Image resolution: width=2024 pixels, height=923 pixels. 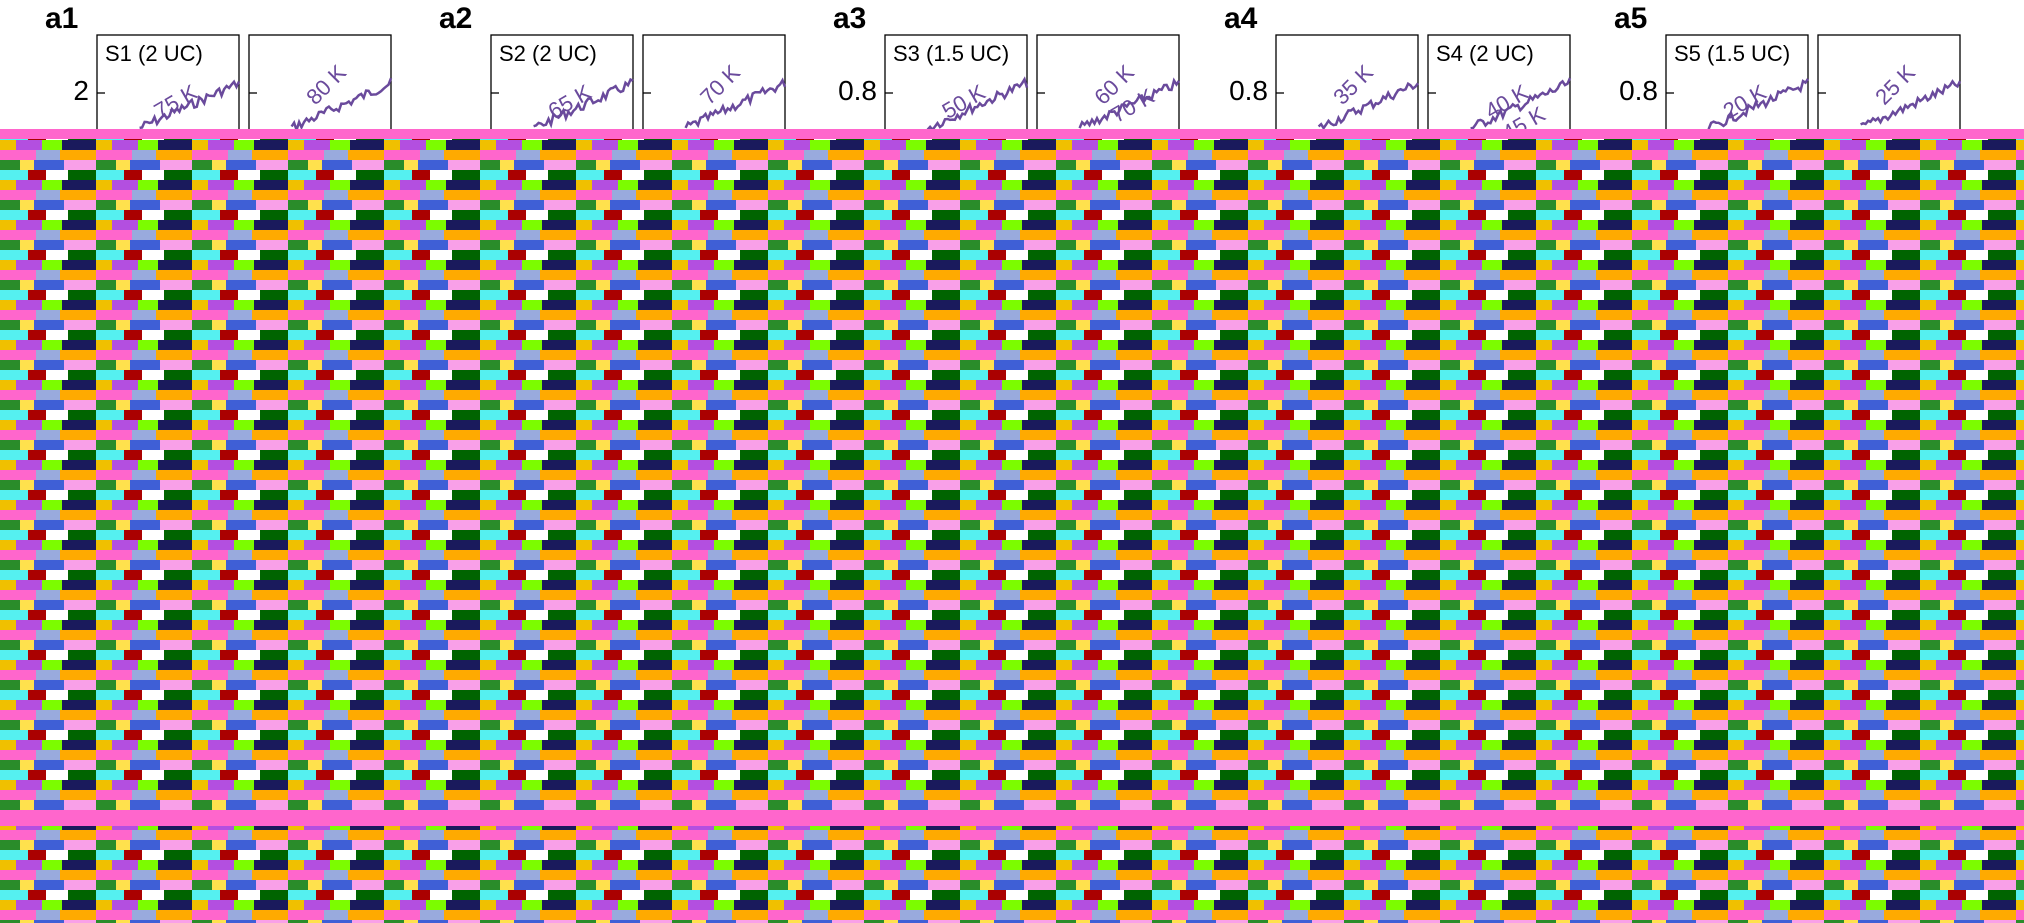 I want to click on panel-label: a4, so click(x=1241, y=18).